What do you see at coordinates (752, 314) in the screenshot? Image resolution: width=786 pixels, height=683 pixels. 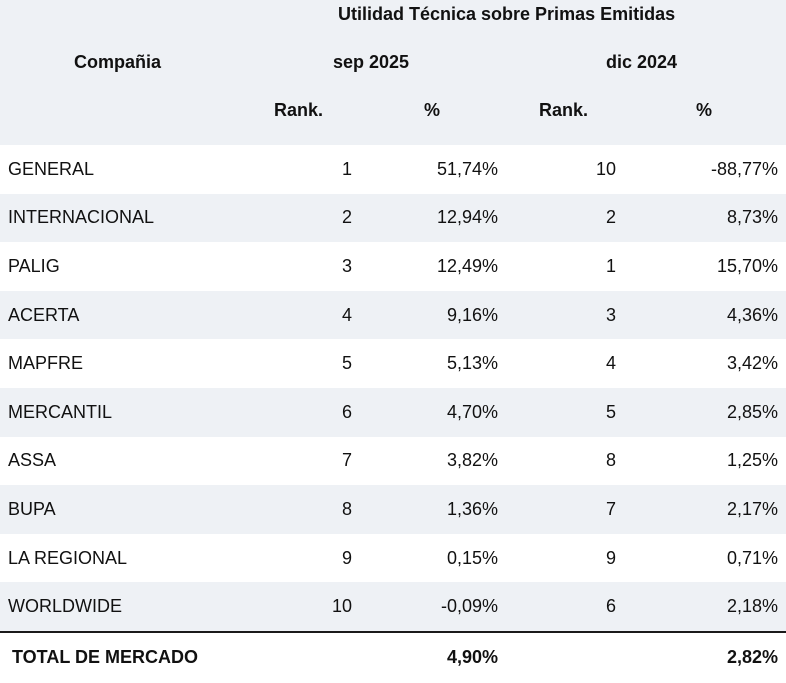 I see `pct2-cell: 4,36%` at bounding box center [752, 314].